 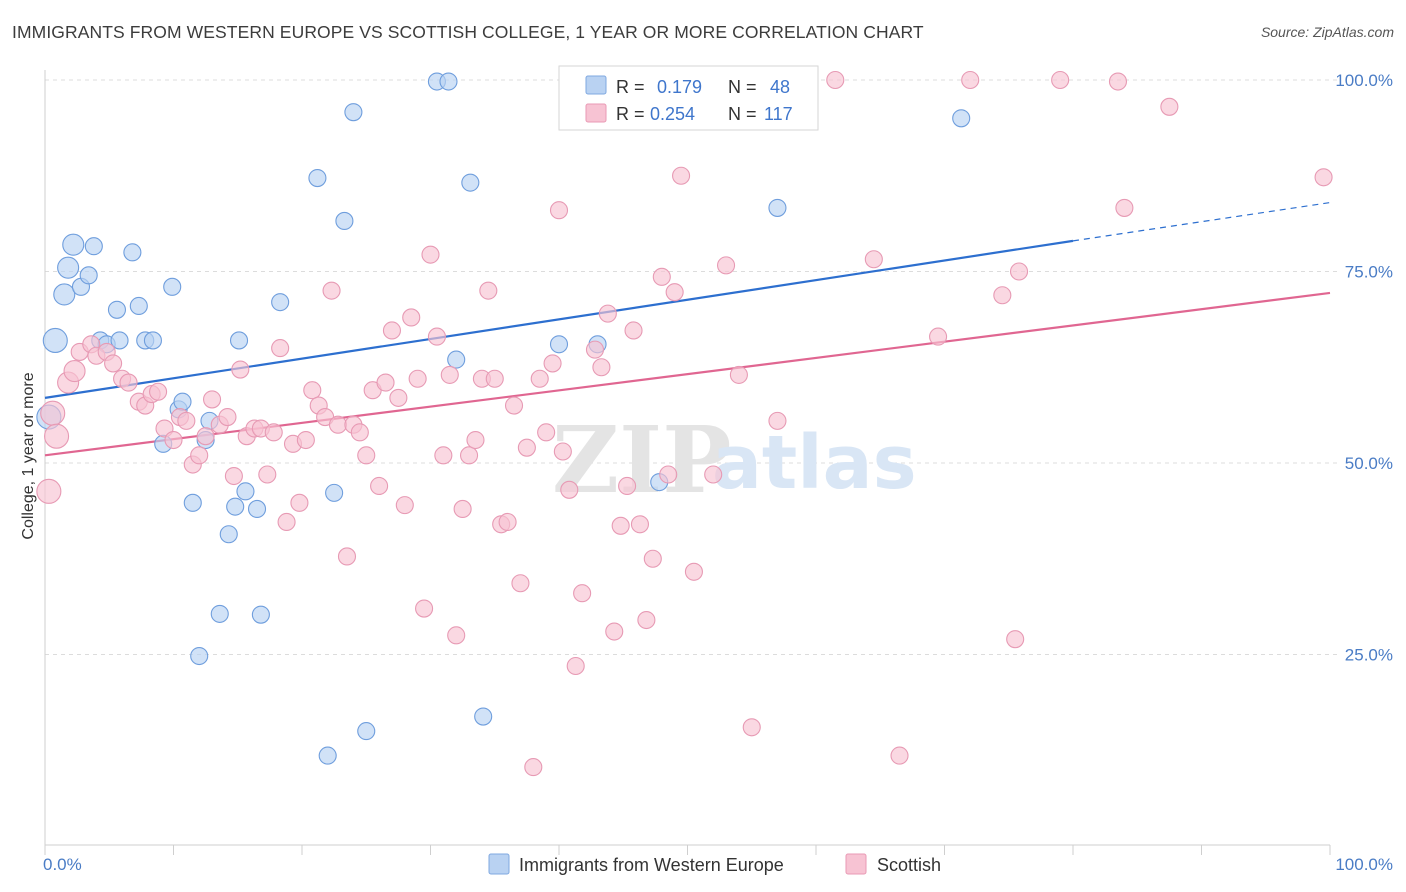 What do you see at coordinates (856, 864) in the screenshot?
I see `bottom-legend-swatch-pink` at bounding box center [856, 864].